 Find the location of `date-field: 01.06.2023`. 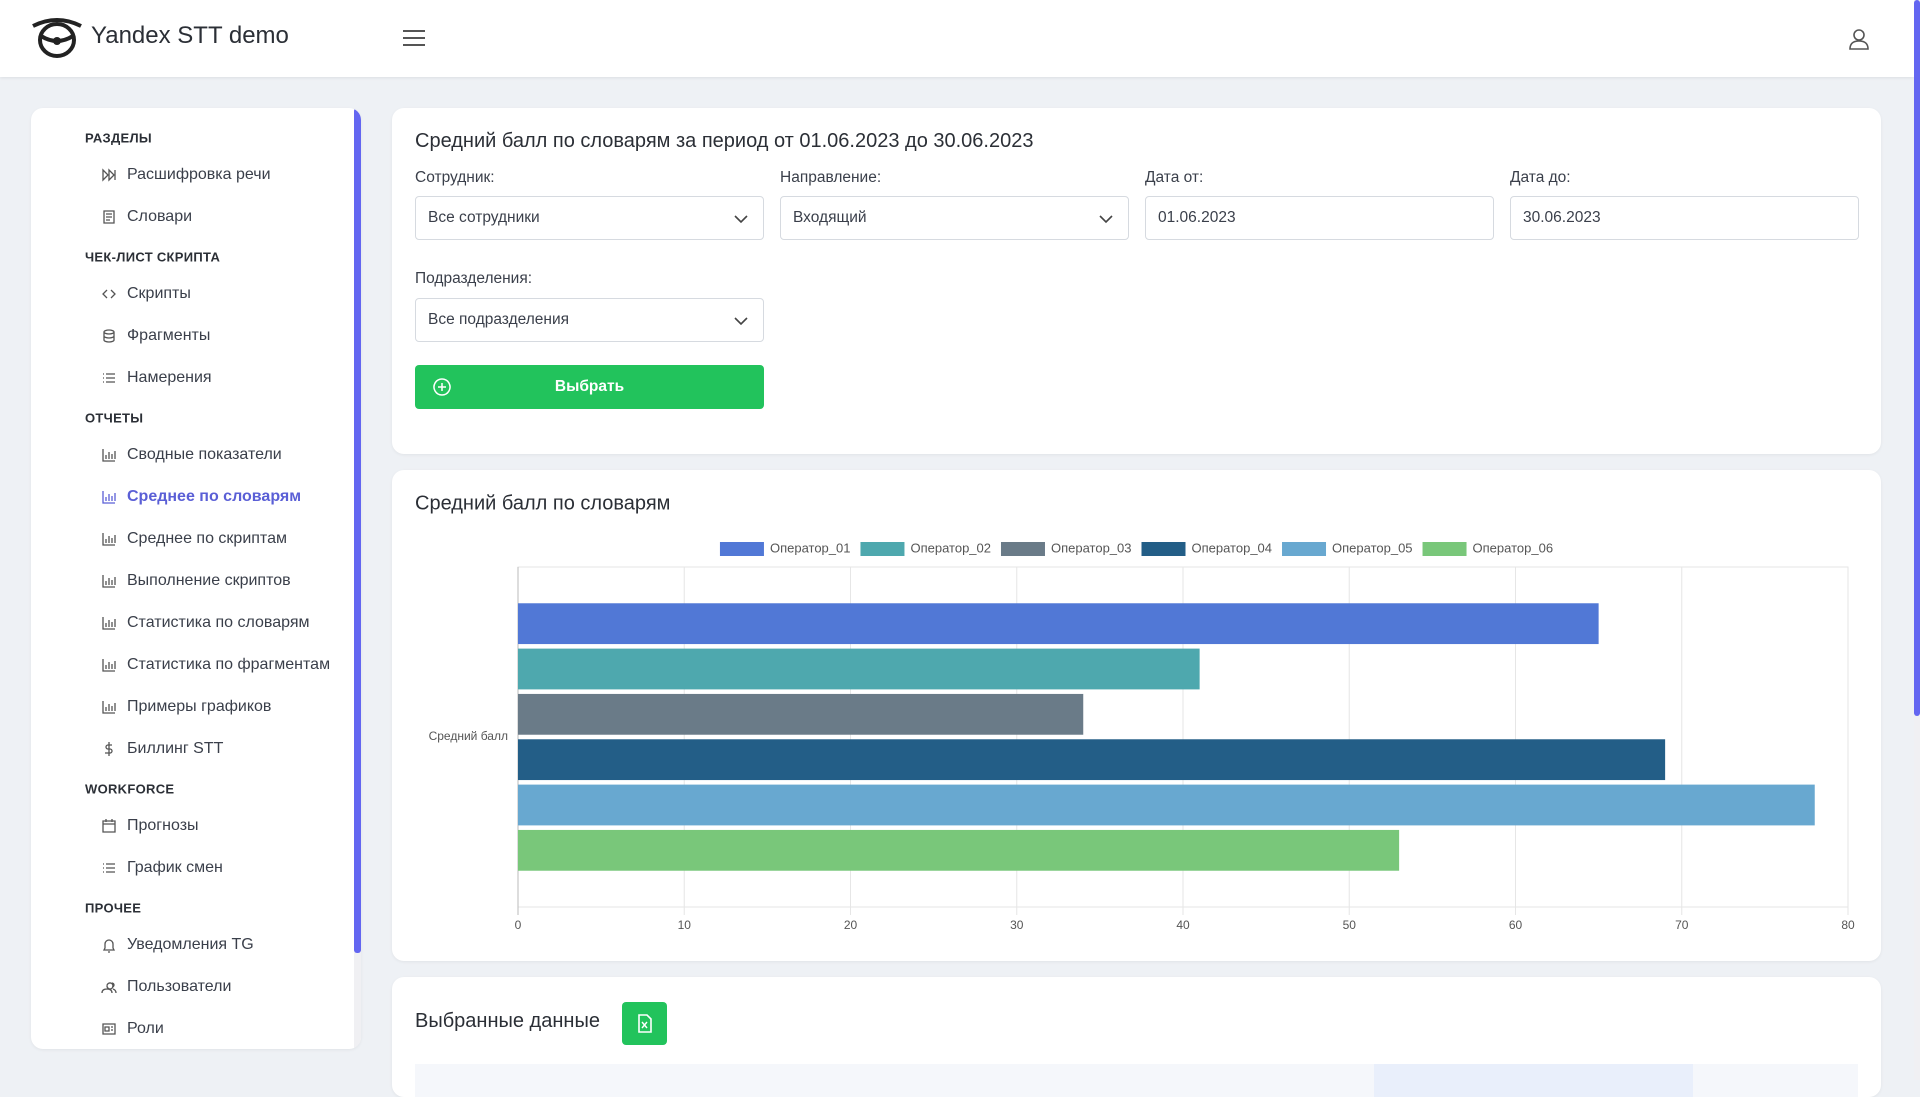

date-field: 01.06.2023 is located at coordinates (1319, 218).